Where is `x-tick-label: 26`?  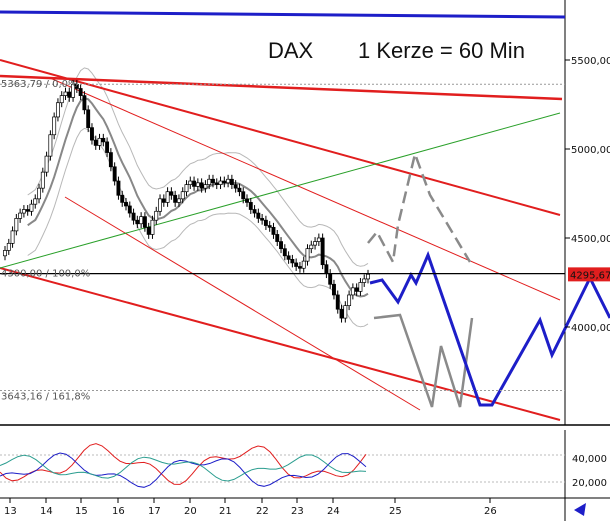 x-tick-label: 26 is located at coordinates (490, 511).